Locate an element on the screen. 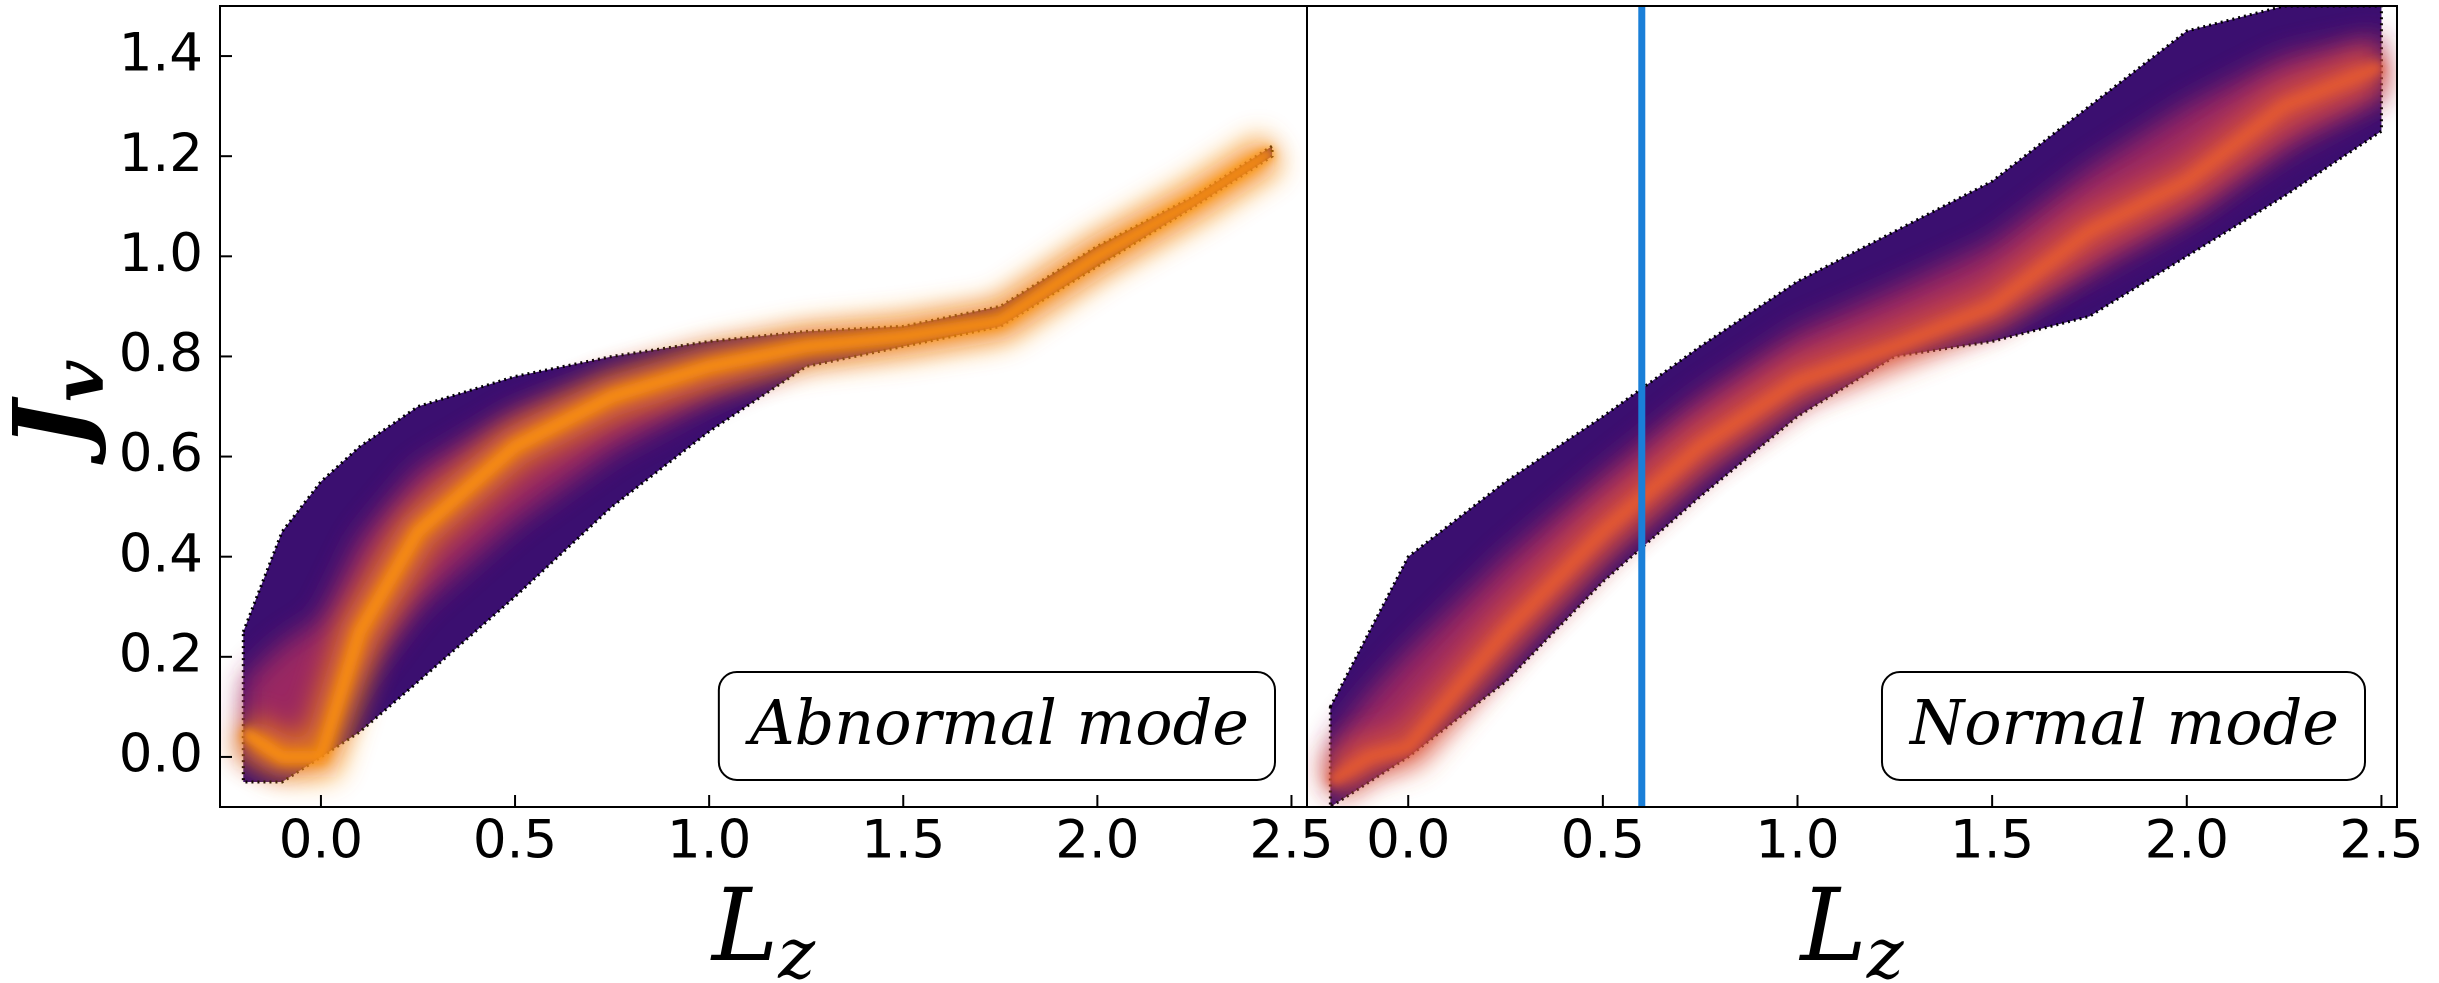  y-tick-label: 0.6 is located at coordinates (161, 453).